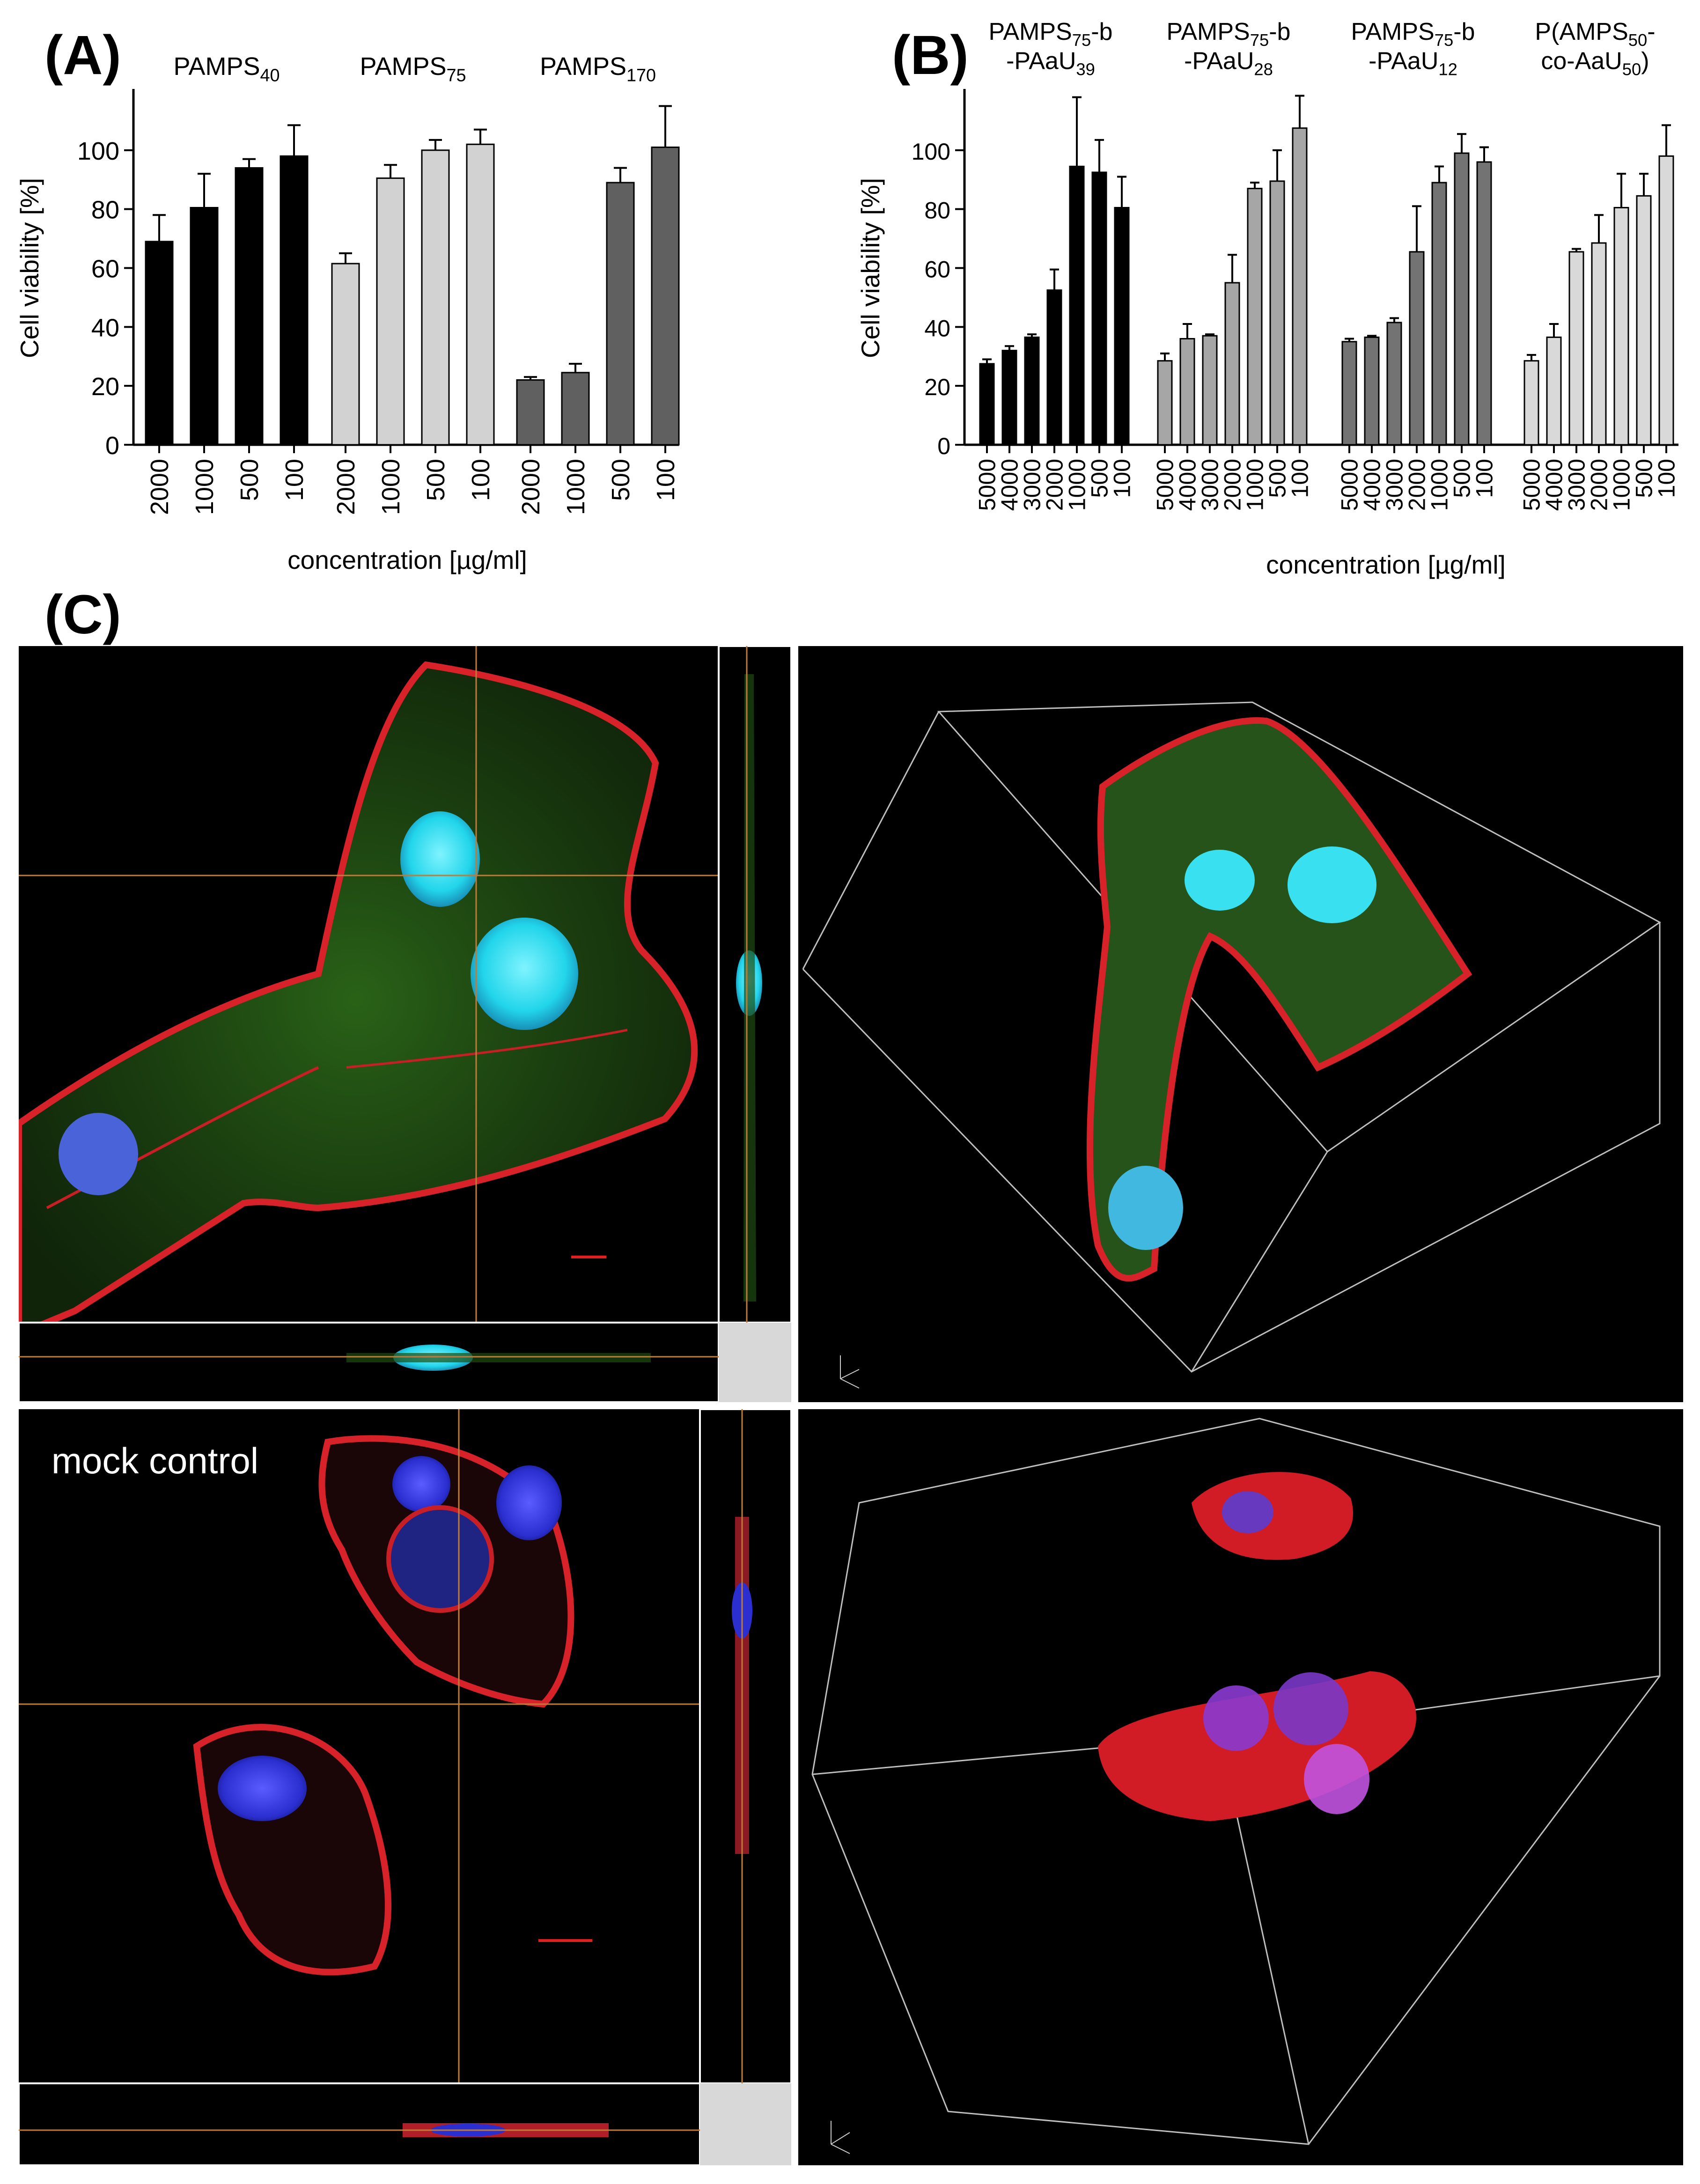 The width and height of the screenshot is (1700, 2184). What do you see at coordinates (850, 1372) in the screenshot?
I see `axis-triad-icon` at bounding box center [850, 1372].